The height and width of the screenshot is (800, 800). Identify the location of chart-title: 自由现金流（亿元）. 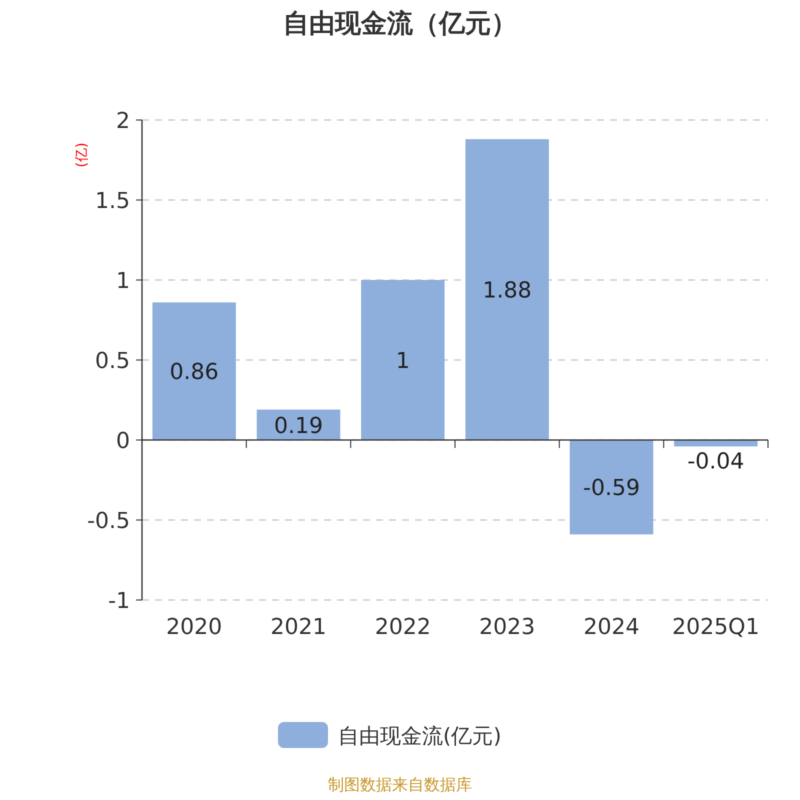
(400, 24).